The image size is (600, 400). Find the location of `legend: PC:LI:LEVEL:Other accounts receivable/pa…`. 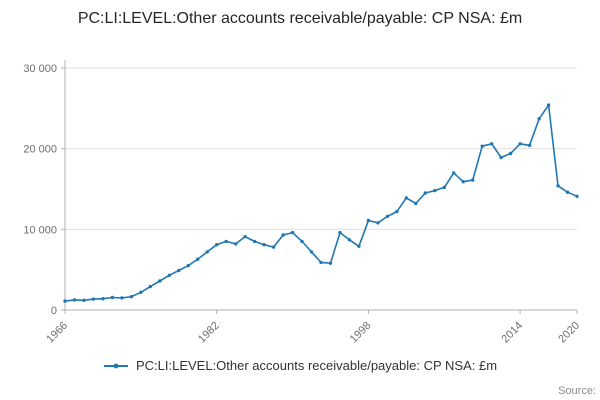

legend: PC:LI:LEVEL:Other accounts receivable/pa… is located at coordinates (300, 365).